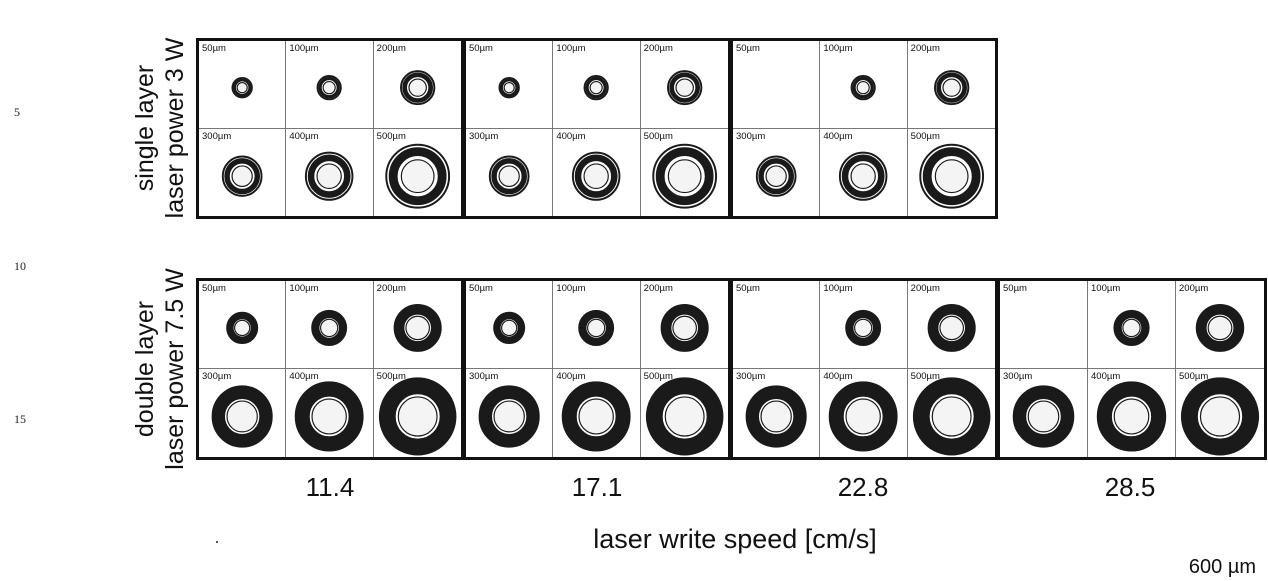 The image size is (1268, 581). I want to click on image-group-2-2: 50µm 100µm 200µm 300µm 400µm 500µm, so click(597, 369).